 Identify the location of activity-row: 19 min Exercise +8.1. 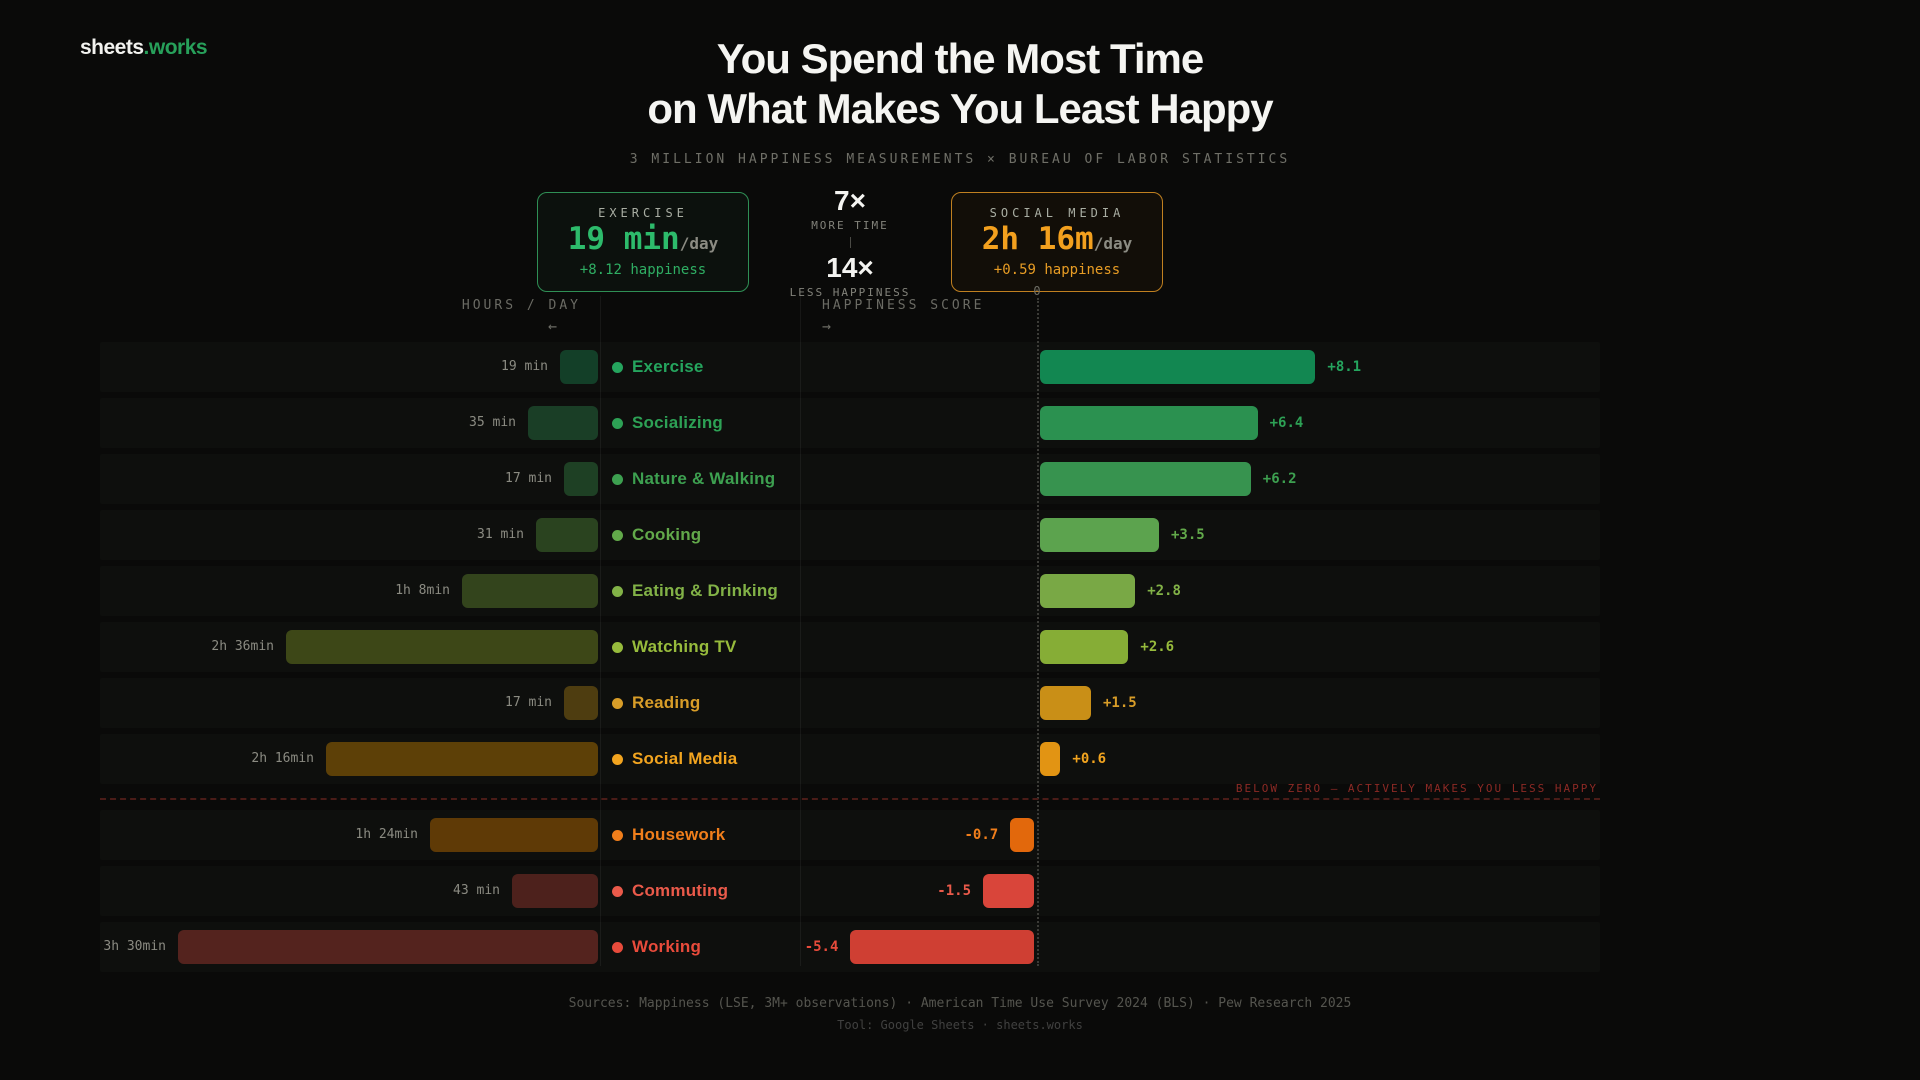
(850, 367).